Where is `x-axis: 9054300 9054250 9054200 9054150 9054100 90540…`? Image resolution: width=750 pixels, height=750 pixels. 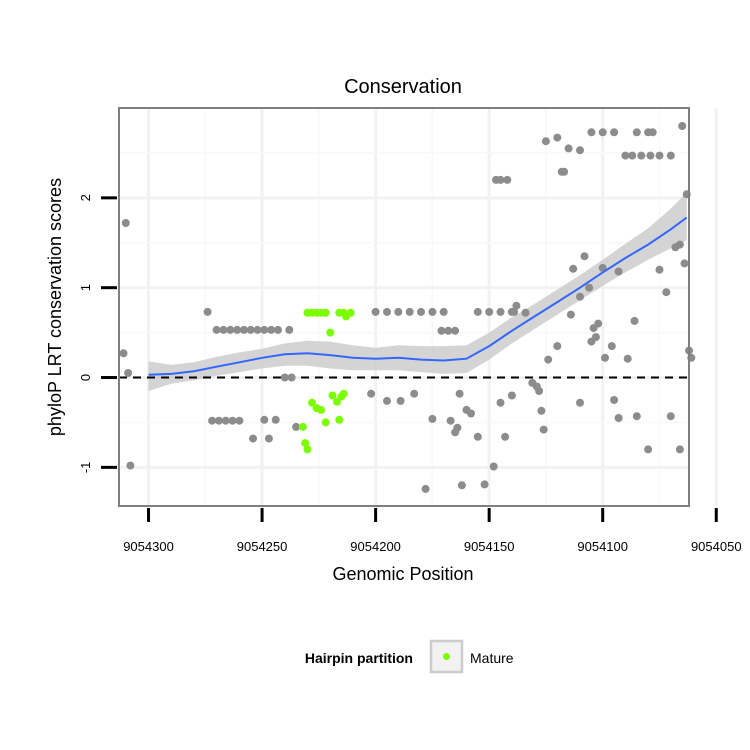
x-axis: 9054300 9054250 9054200 9054150 9054100 90540… is located at coordinates (432, 531).